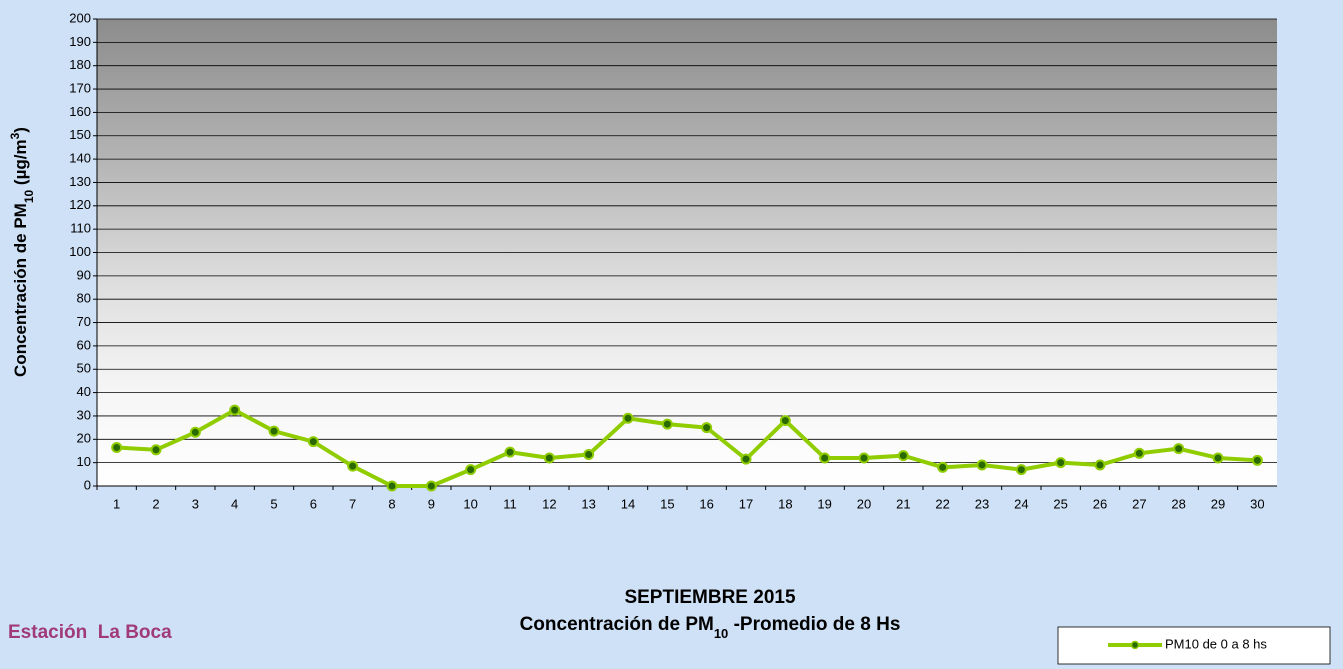  Describe the element at coordinates (80, 251) in the screenshot. I see `y-tick-label: 100` at that location.